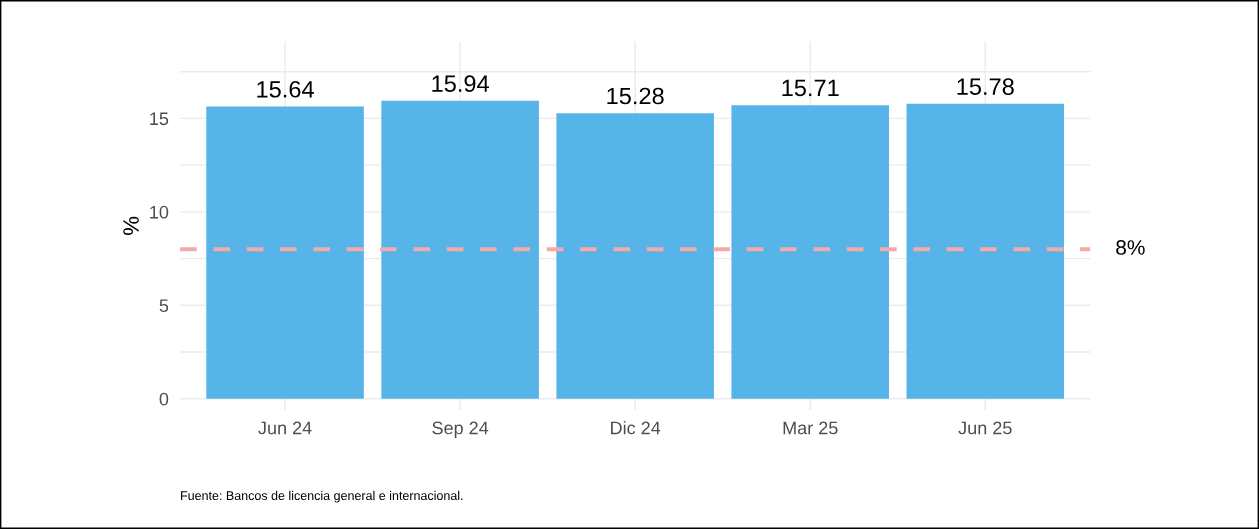  What do you see at coordinates (159, 212) in the screenshot?
I see `y-tick-label: 10` at bounding box center [159, 212].